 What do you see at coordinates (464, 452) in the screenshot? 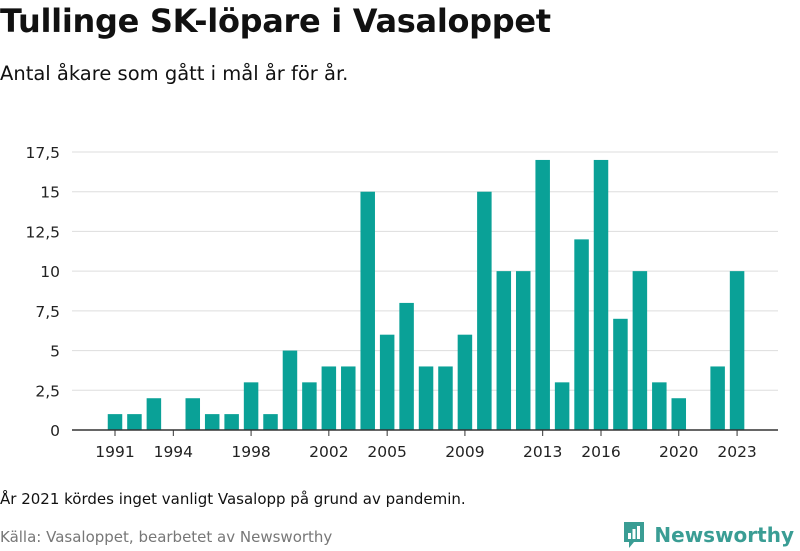
I see `x-tick-label: 2009` at bounding box center [464, 452].